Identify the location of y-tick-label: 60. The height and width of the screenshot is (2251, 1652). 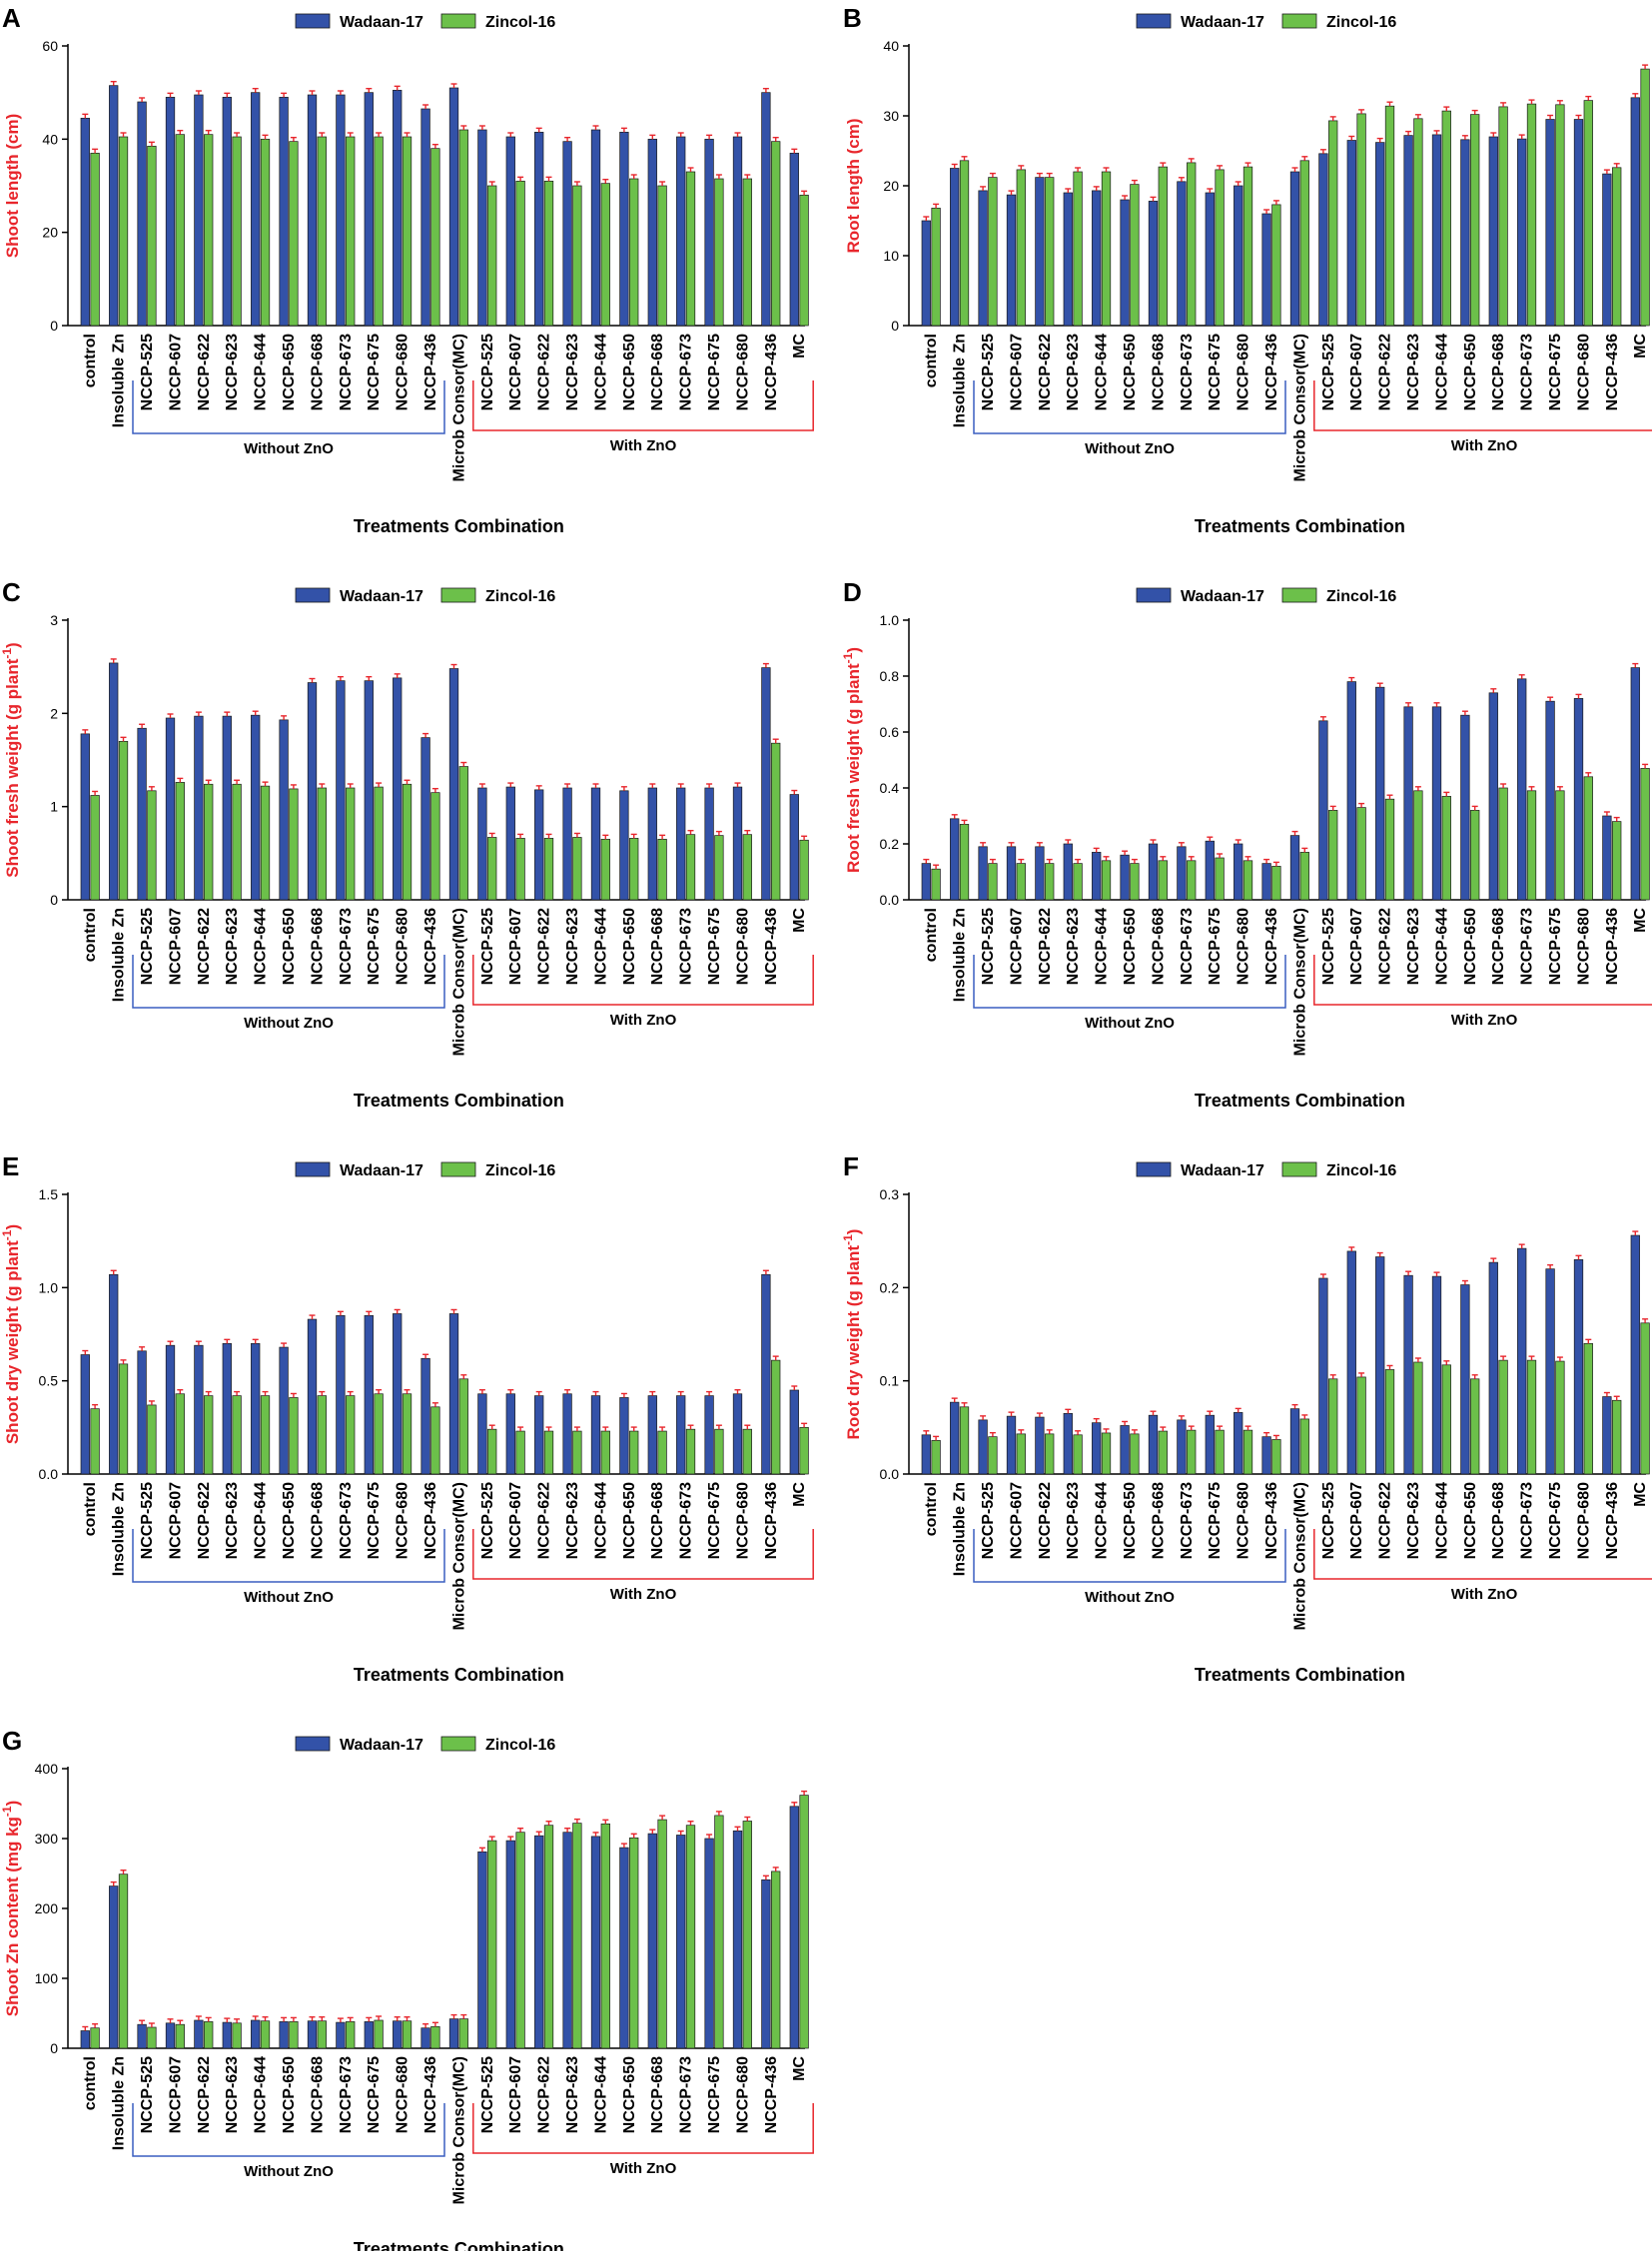
(50, 46).